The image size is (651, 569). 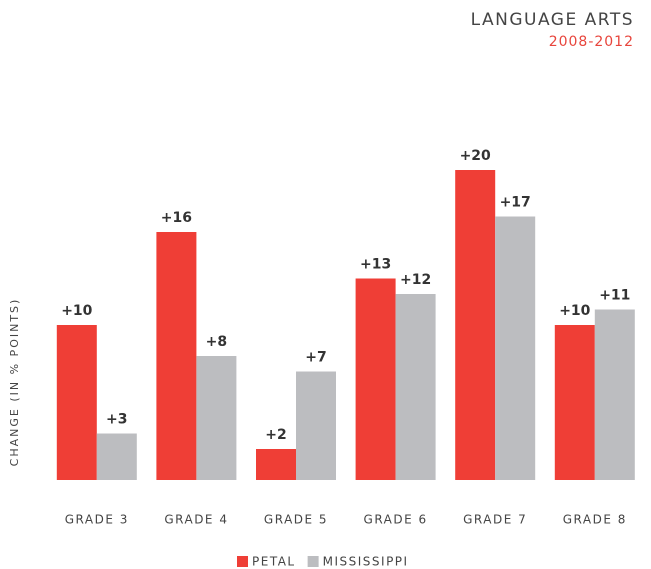 I want to click on value-label: +3, so click(x=116, y=420).